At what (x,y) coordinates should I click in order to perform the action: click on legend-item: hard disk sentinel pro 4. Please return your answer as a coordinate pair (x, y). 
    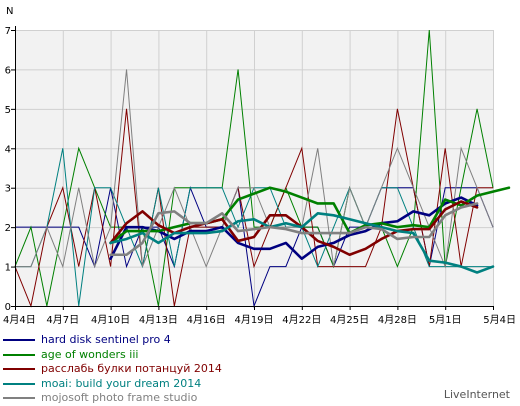
    Looking at the image, I should click on (165, 340).